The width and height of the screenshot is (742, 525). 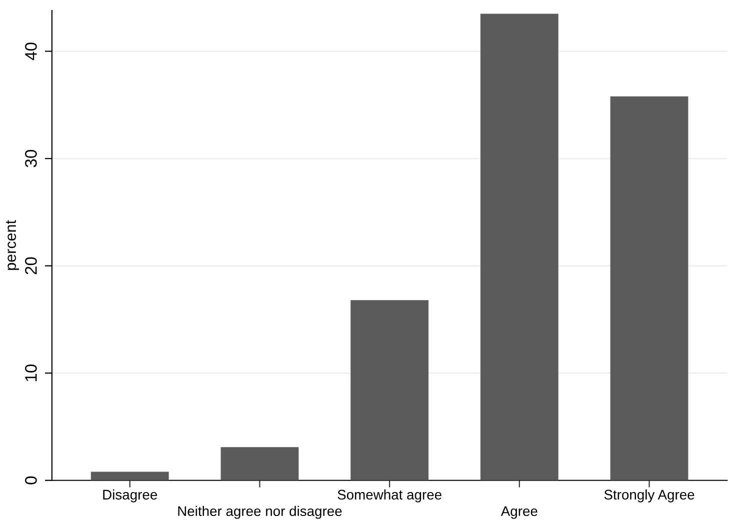 I want to click on x-tick-label: Strongly Agree, so click(x=649, y=495).